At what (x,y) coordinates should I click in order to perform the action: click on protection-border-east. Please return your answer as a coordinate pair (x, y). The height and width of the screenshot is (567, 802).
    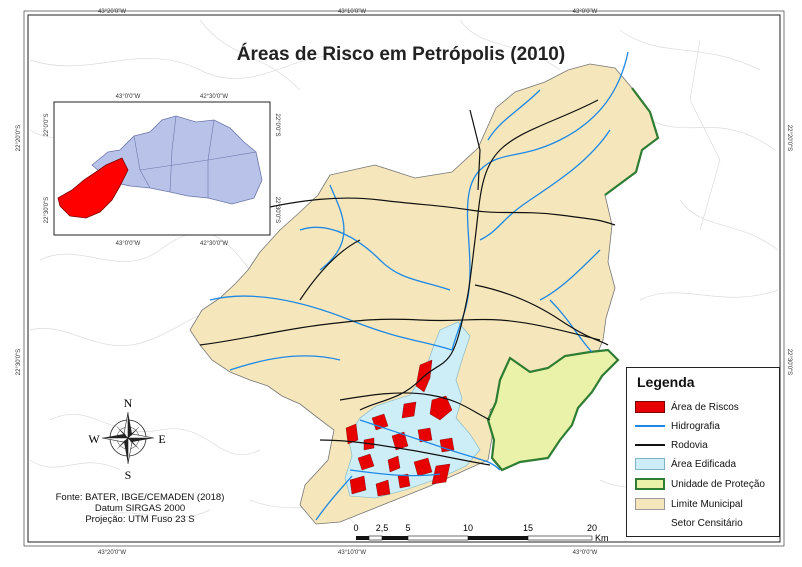
    Looking at the image, I should click on (632, 141).